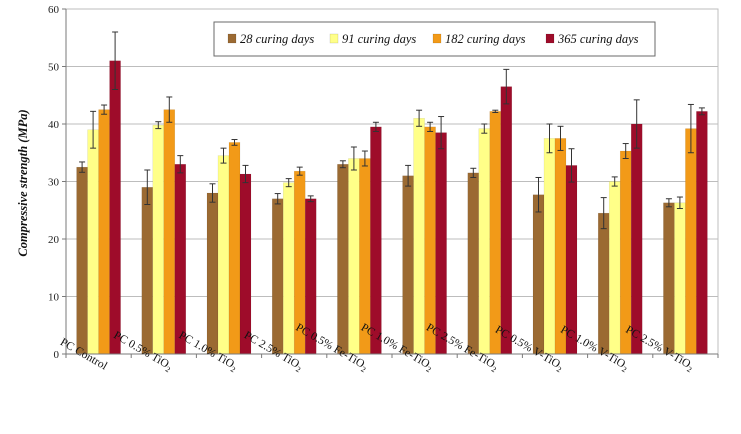 The image size is (741, 434). What do you see at coordinates (54, 10) in the screenshot?
I see `y-tick-label: 60` at bounding box center [54, 10].